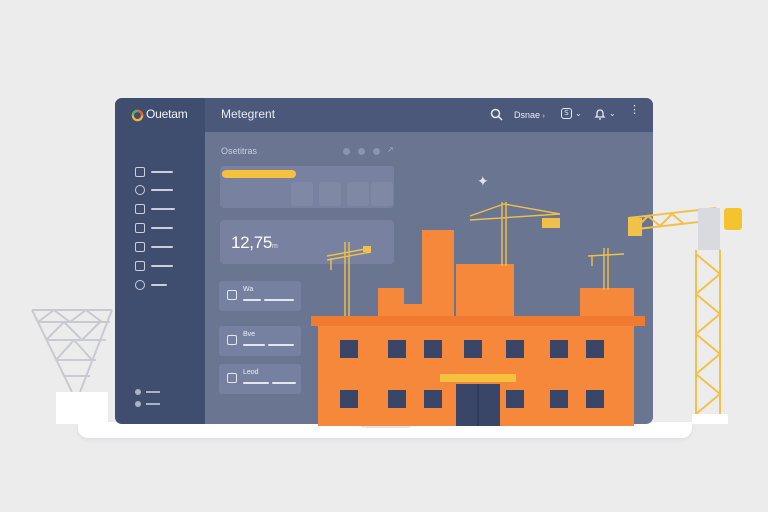 Image resolution: width=768 pixels, height=512 pixels. What do you see at coordinates (138, 404) in the screenshot?
I see `logout-icon` at bounding box center [138, 404].